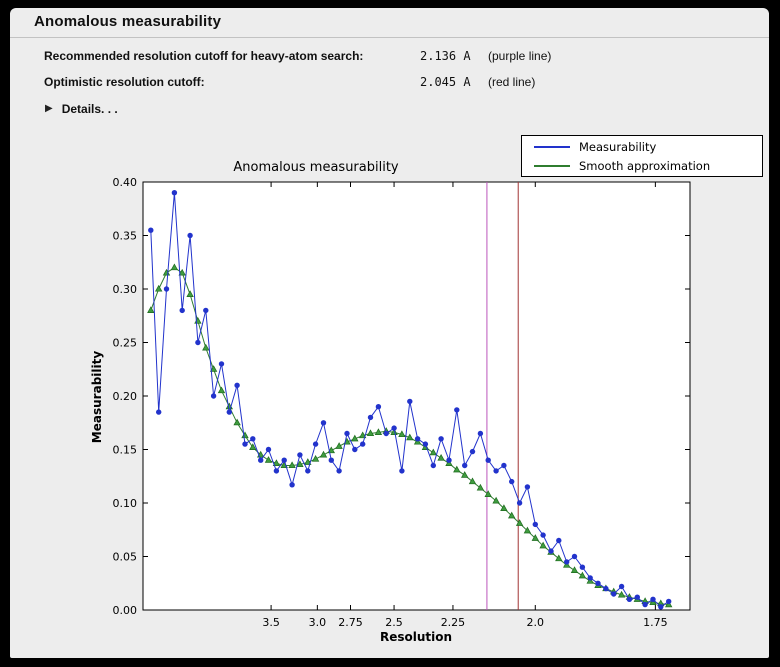 This screenshot has width=780, height=667. I want to click on header-separator, so click(389, 37).